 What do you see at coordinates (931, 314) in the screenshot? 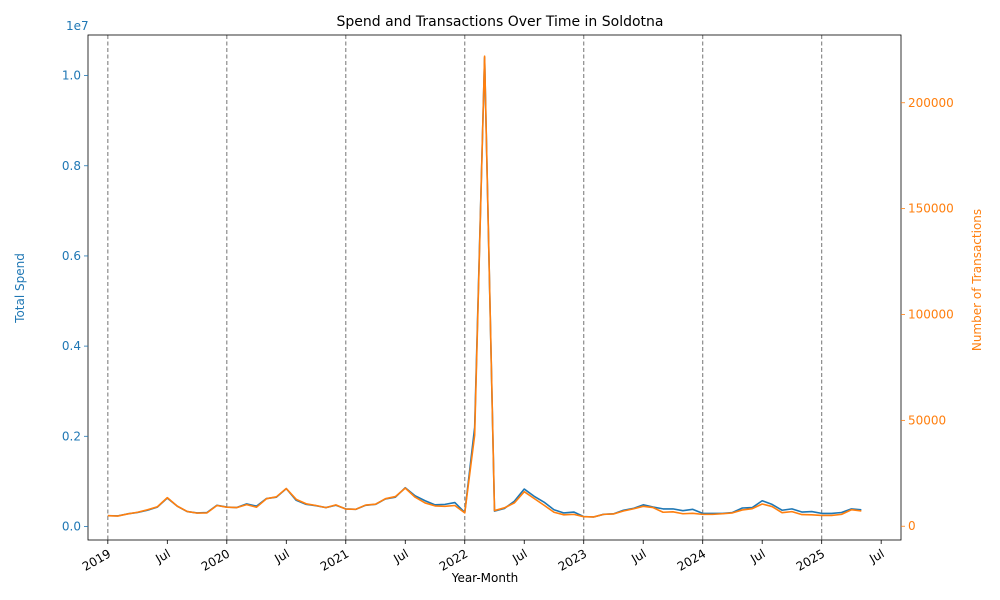
I see `y-right-tick-label: 100000` at bounding box center [931, 314].